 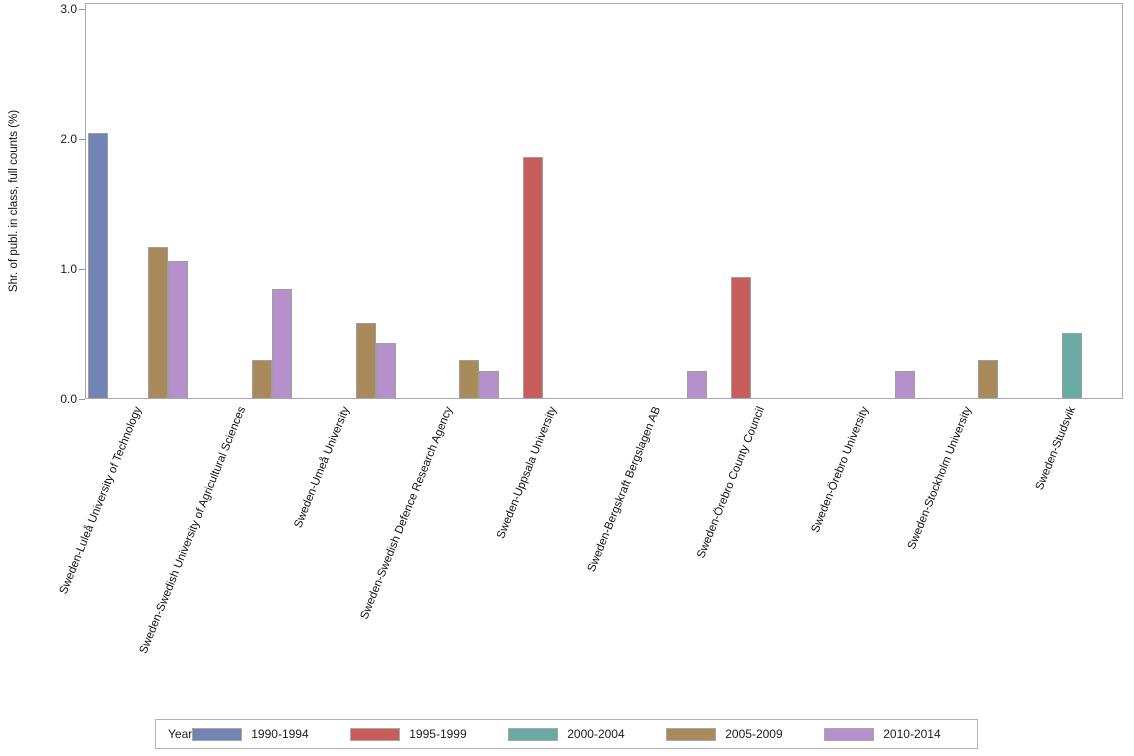 I want to click on legend-label: 2000-2004, so click(x=596, y=734).